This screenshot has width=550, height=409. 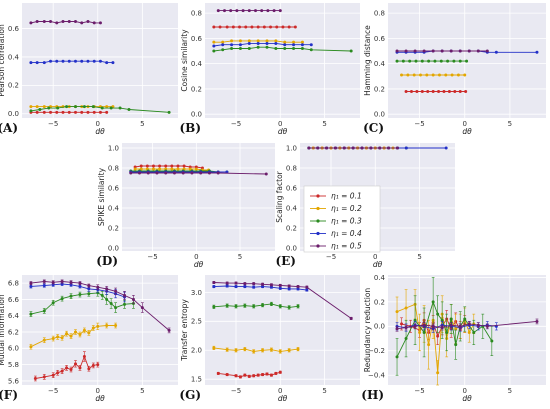 What do you see at coordinates (346, 246) in the screenshot?
I see `legend-label: η₁ = 0.5` at bounding box center [346, 246].